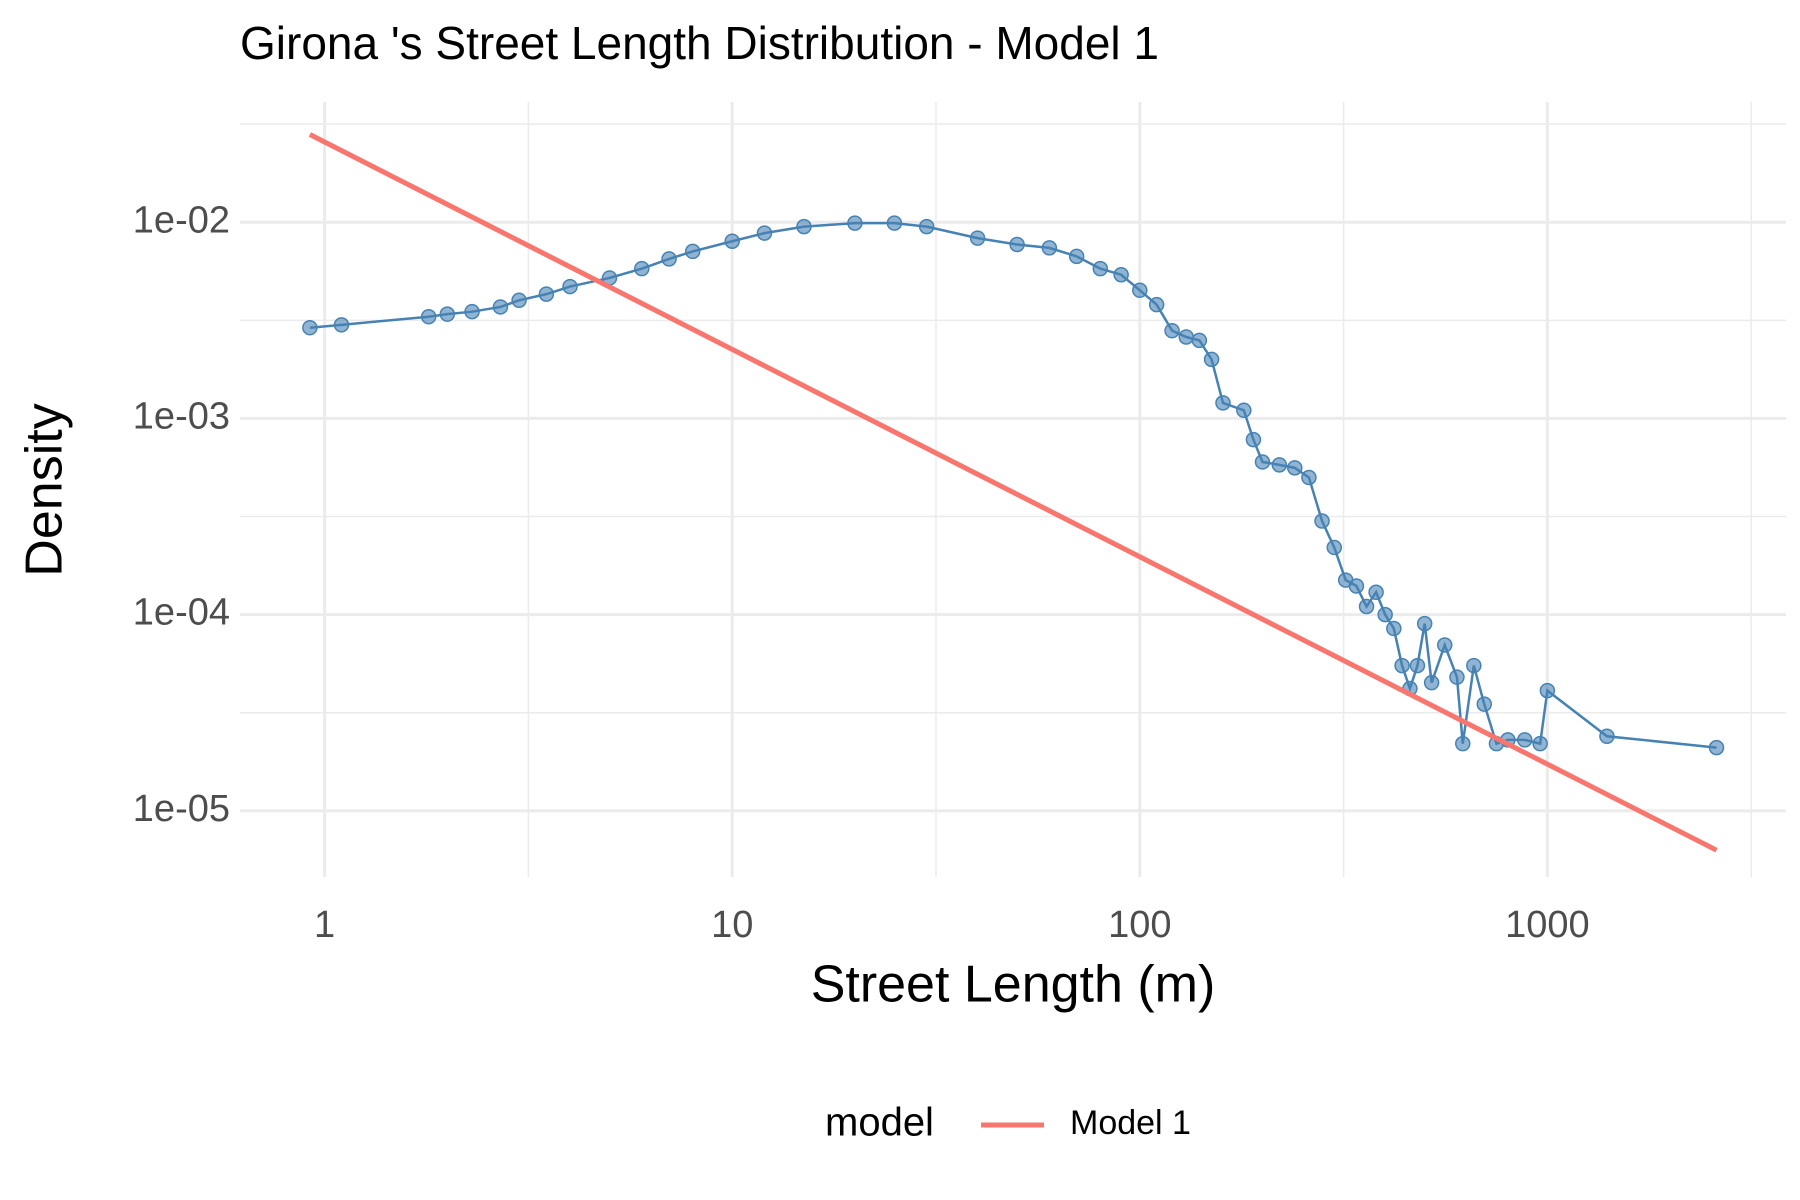  What do you see at coordinates (45, 489) in the screenshot?
I see `y-axis-title: Density` at bounding box center [45, 489].